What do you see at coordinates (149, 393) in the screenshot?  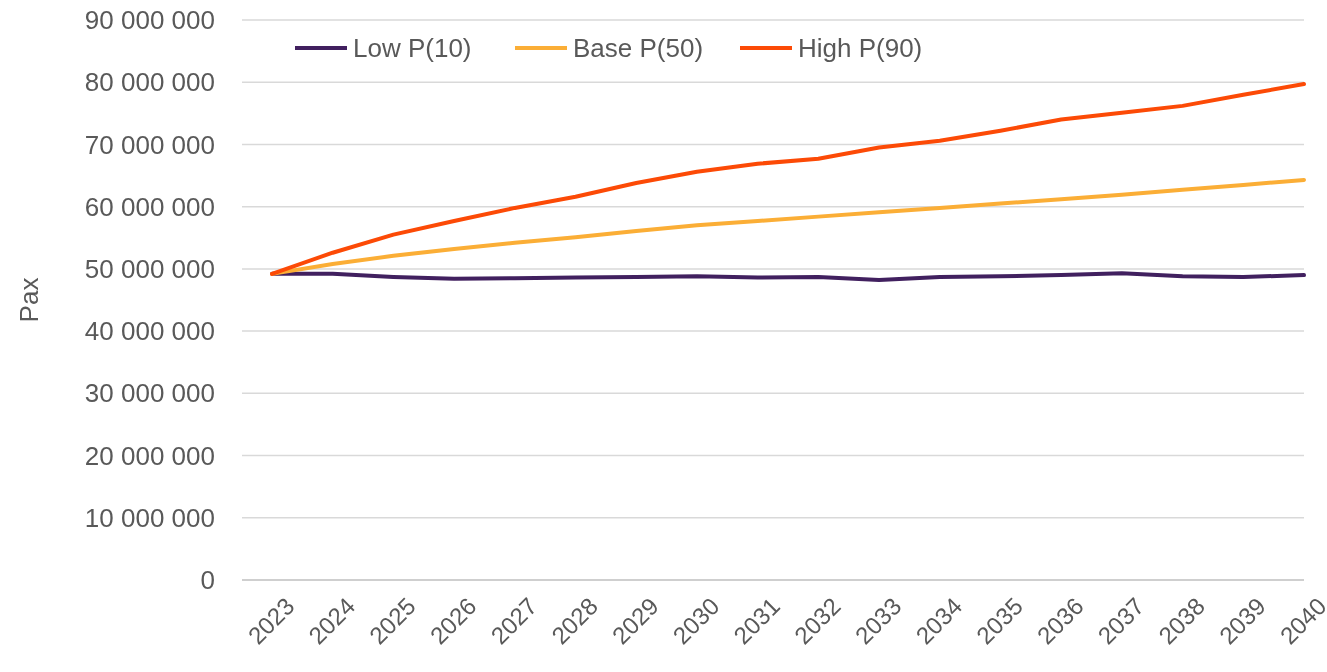 I see `y-tick-label: 30 000 000` at bounding box center [149, 393].